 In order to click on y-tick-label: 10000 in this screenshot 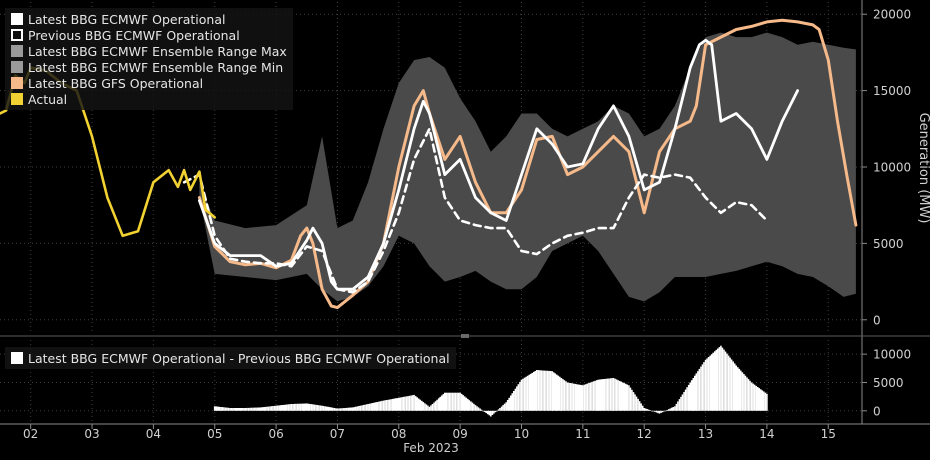, I will do `click(892, 355)`.